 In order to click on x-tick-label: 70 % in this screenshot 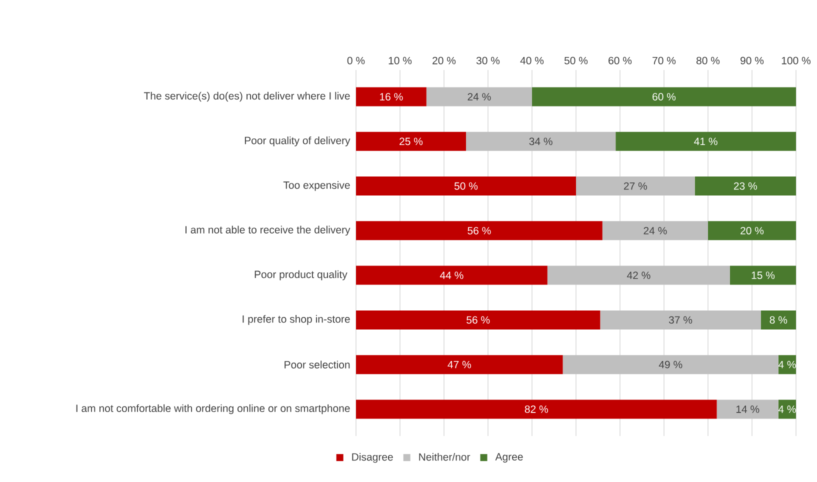, I will do `click(664, 60)`.